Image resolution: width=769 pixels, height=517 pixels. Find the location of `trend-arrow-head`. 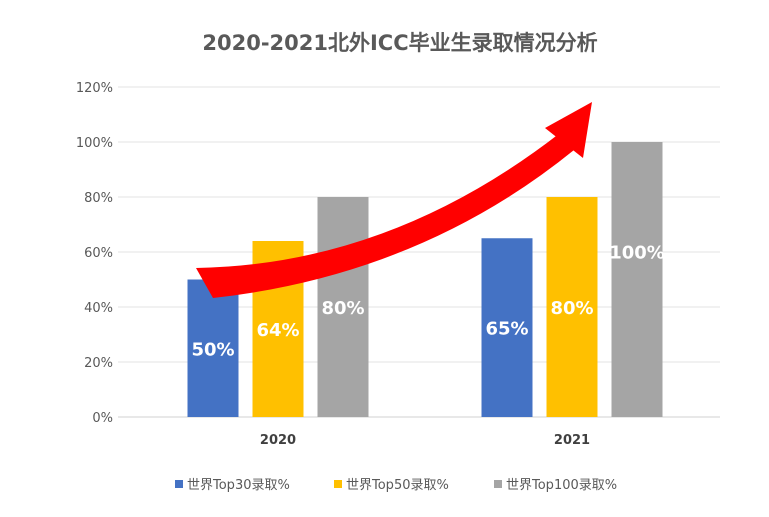

trend-arrow-head is located at coordinates (568, 130).